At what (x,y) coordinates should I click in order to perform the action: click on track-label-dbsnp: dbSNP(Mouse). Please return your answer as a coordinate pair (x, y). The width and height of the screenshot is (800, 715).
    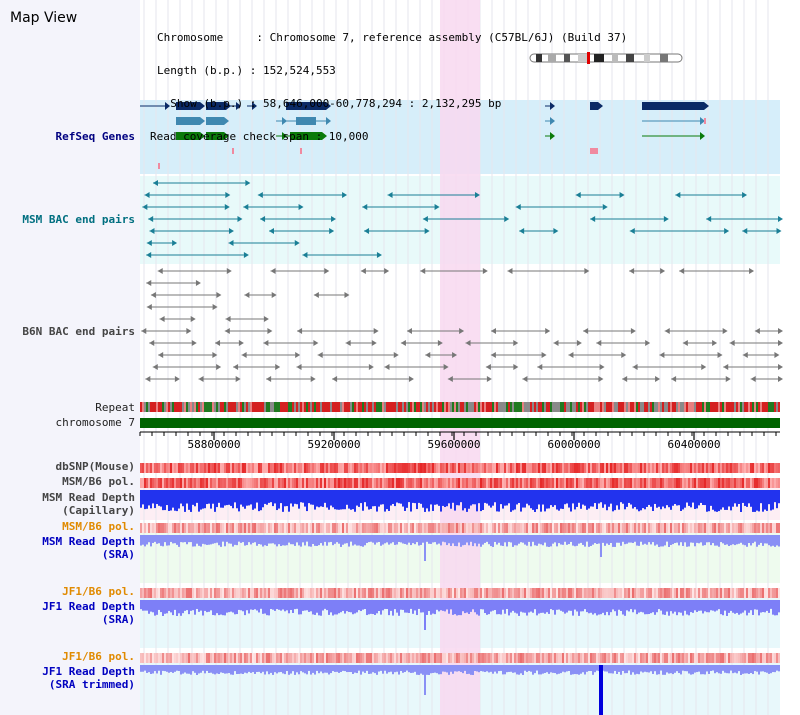
    Looking at the image, I should click on (95, 466).